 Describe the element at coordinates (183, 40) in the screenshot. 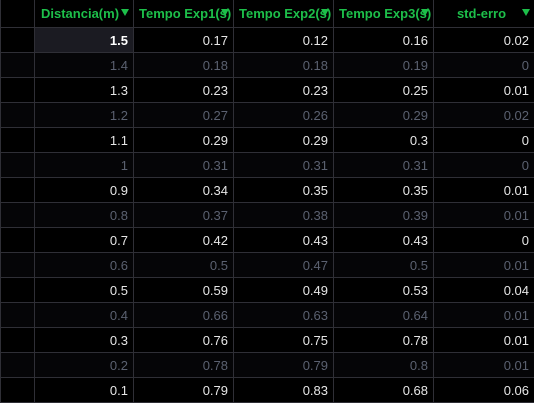

I see `table-cell: 0.17` at that location.